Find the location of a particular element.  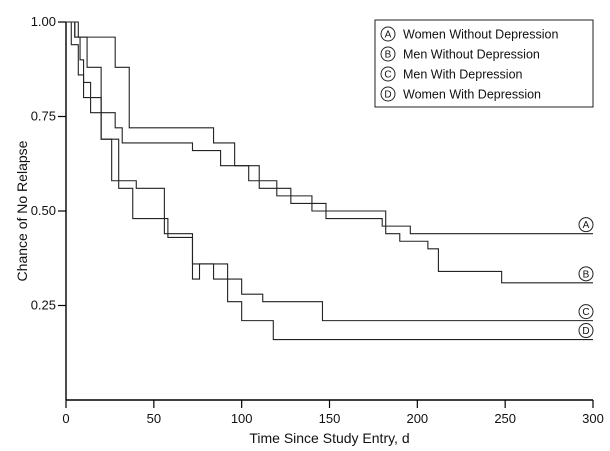

legend-marker-letter: B is located at coordinates (388, 55).